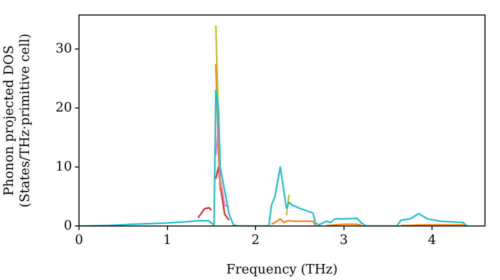 Image resolution: width=500 pixels, height=280 pixels. What do you see at coordinates (167, 240) in the screenshot?
I see `x-tick-label: 1` at bounding box center [167, 240].